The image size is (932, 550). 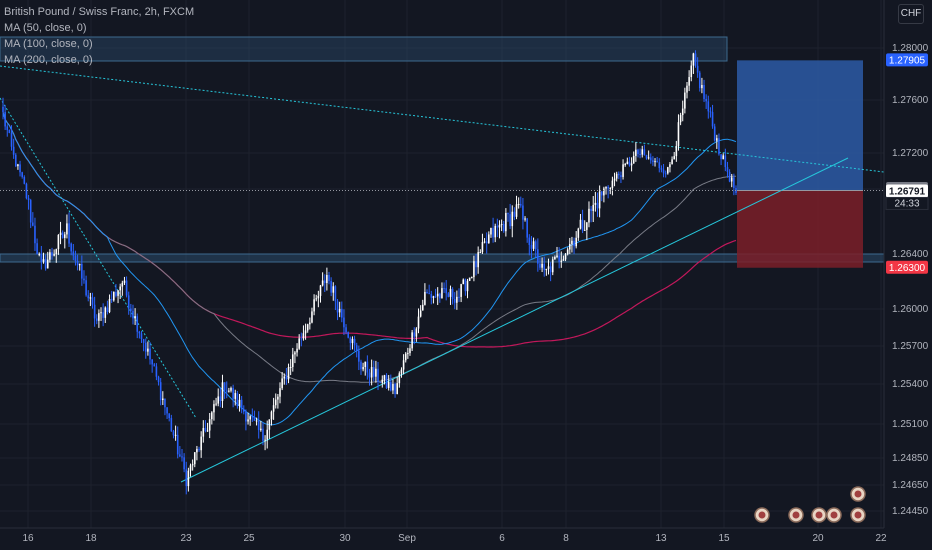 What do you see at coordinates (910, 485) in the screenshot?
I see `price-tick-label: 1.24650` at bounding box center [910, 485].